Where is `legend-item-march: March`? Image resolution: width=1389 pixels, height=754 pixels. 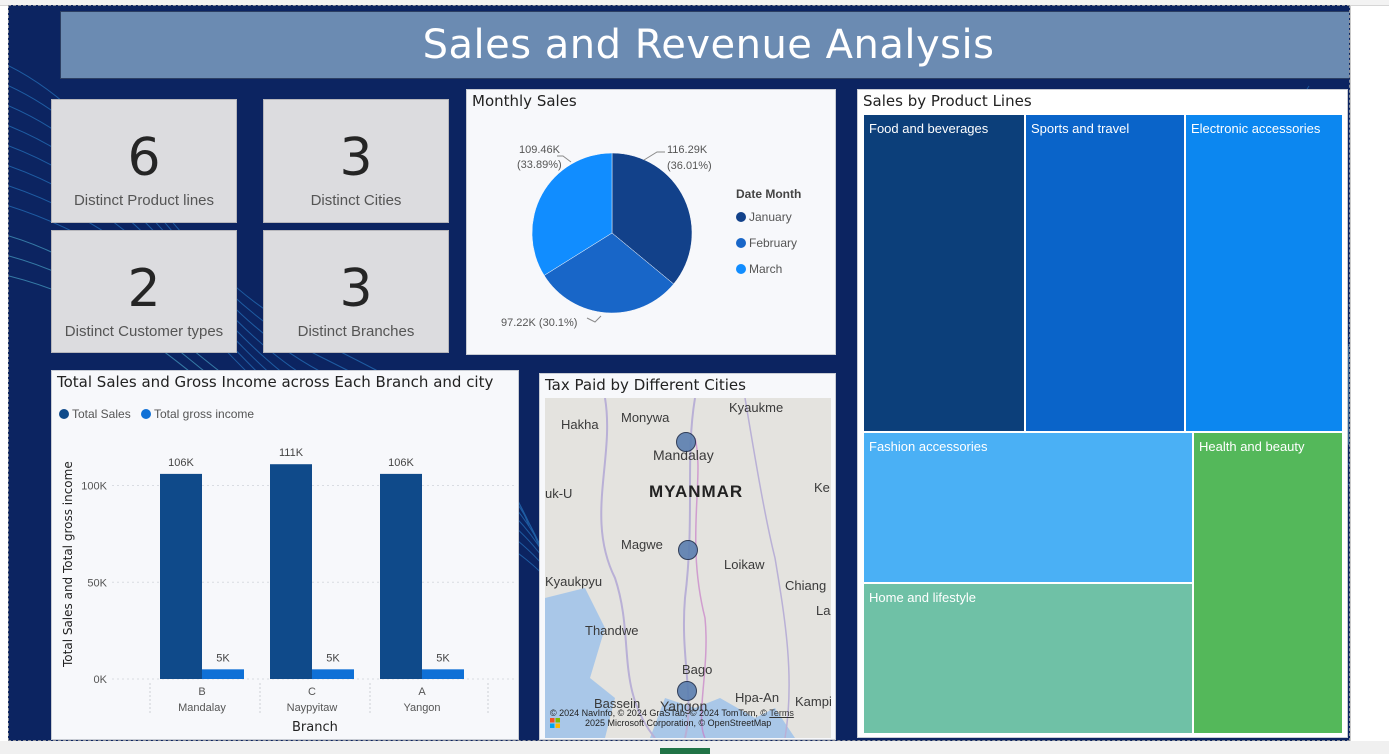 legend-item-march: March is located at coordinates (759, 269).